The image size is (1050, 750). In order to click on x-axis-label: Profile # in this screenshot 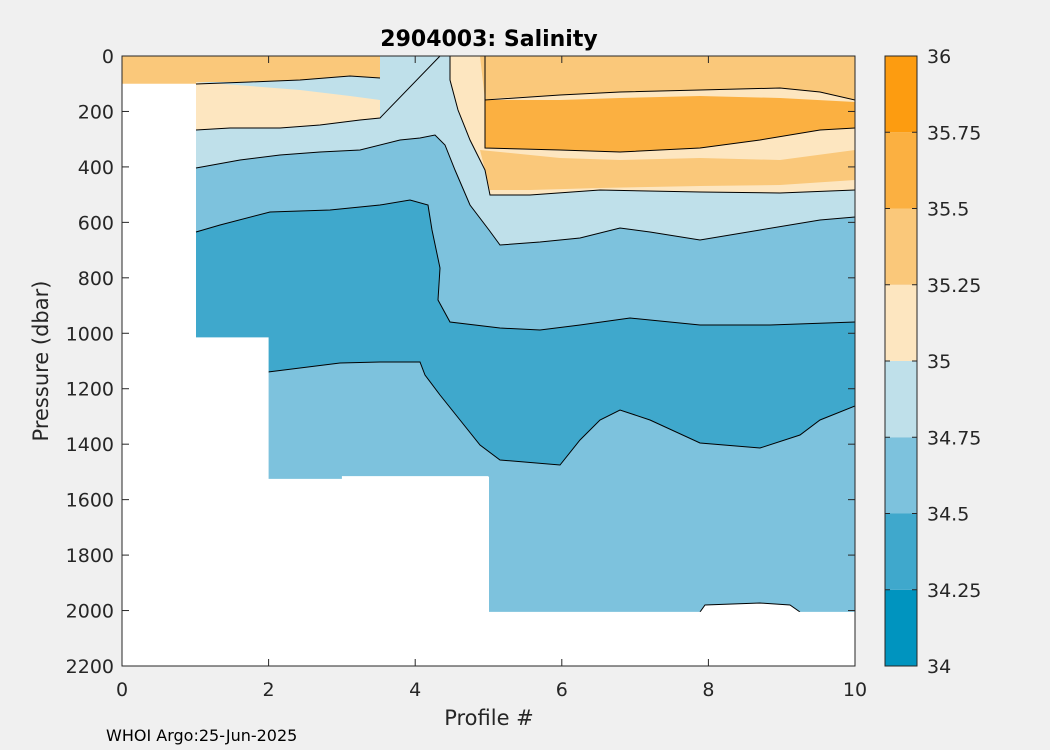, I will do `click(489, 718)`.